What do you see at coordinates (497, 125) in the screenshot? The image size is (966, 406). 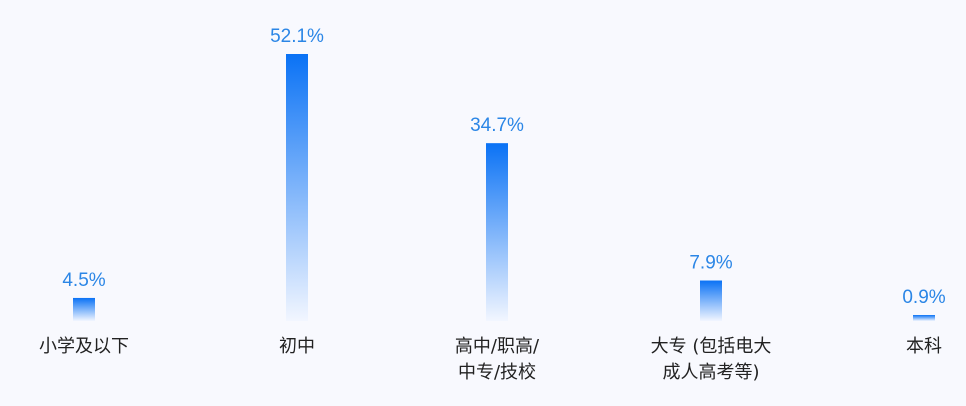 I see `data-label: 34.7%` at bounding box center [497, 125].